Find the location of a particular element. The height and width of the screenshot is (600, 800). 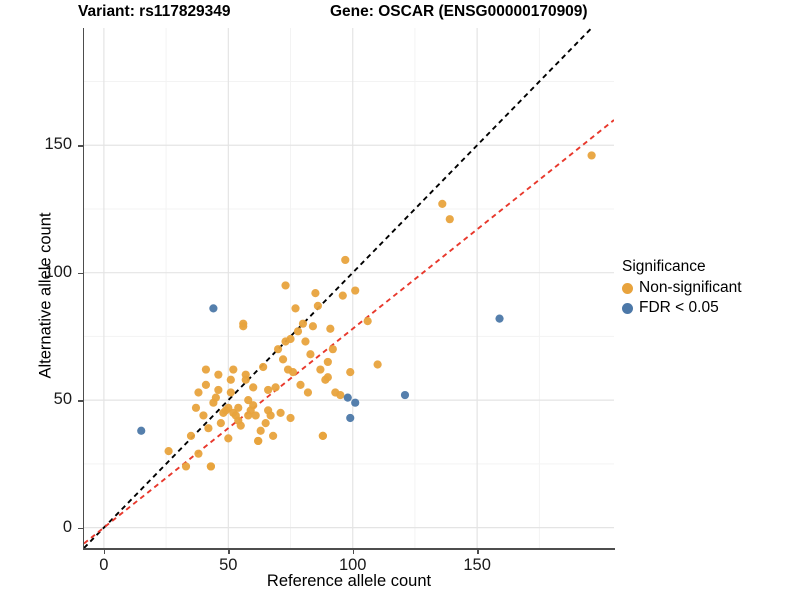

y-tick-label: 150 is located at coordinates (58, 144).